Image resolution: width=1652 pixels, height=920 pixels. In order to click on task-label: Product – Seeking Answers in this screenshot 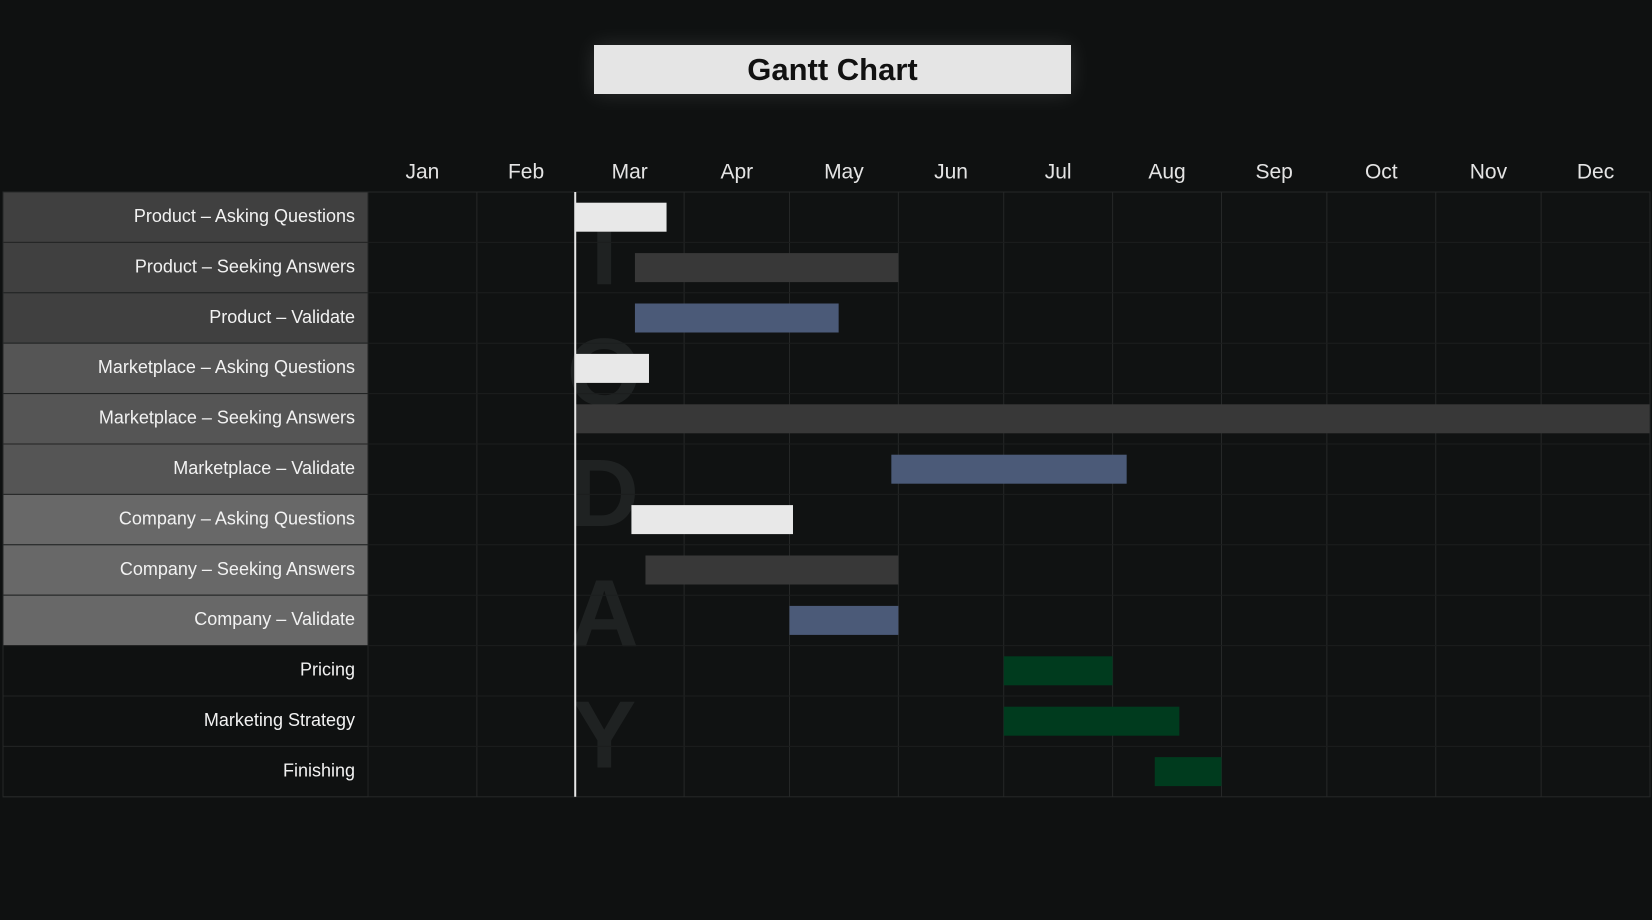, I will do `click(245, 266)`.